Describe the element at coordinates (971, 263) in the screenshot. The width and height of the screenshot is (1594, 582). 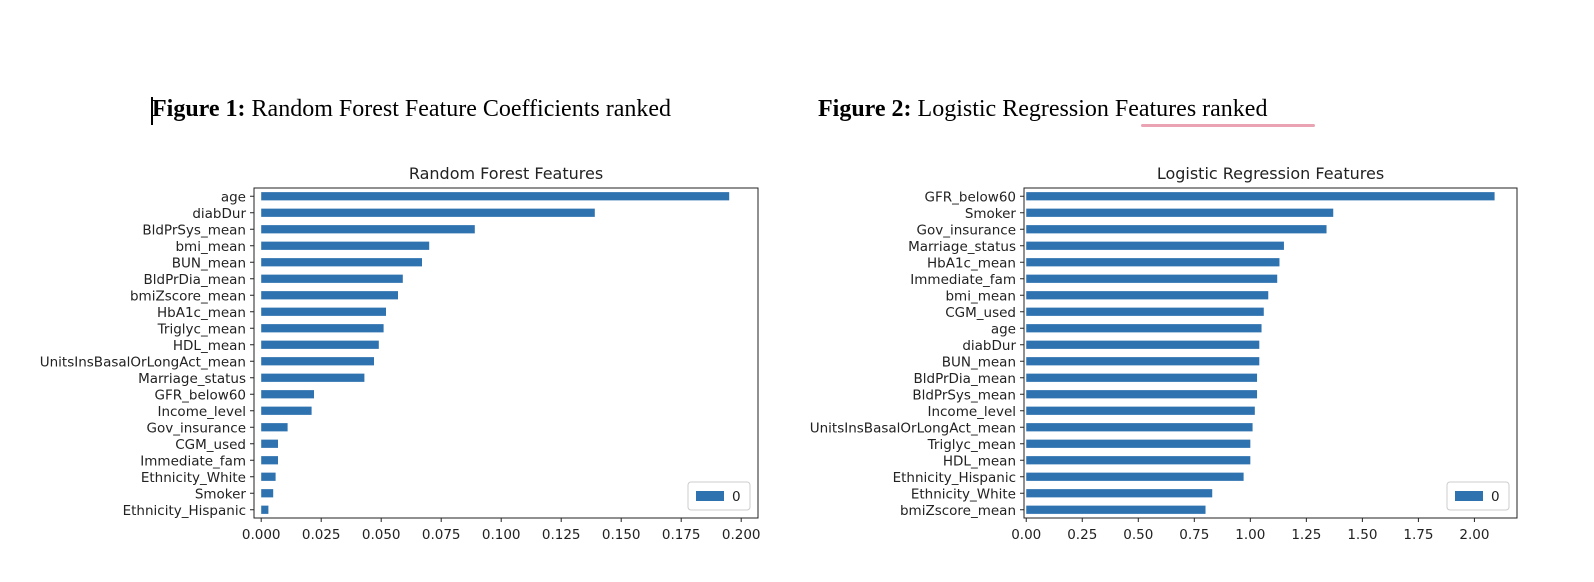
I see `category-label: HbA1c_mean` at that location.